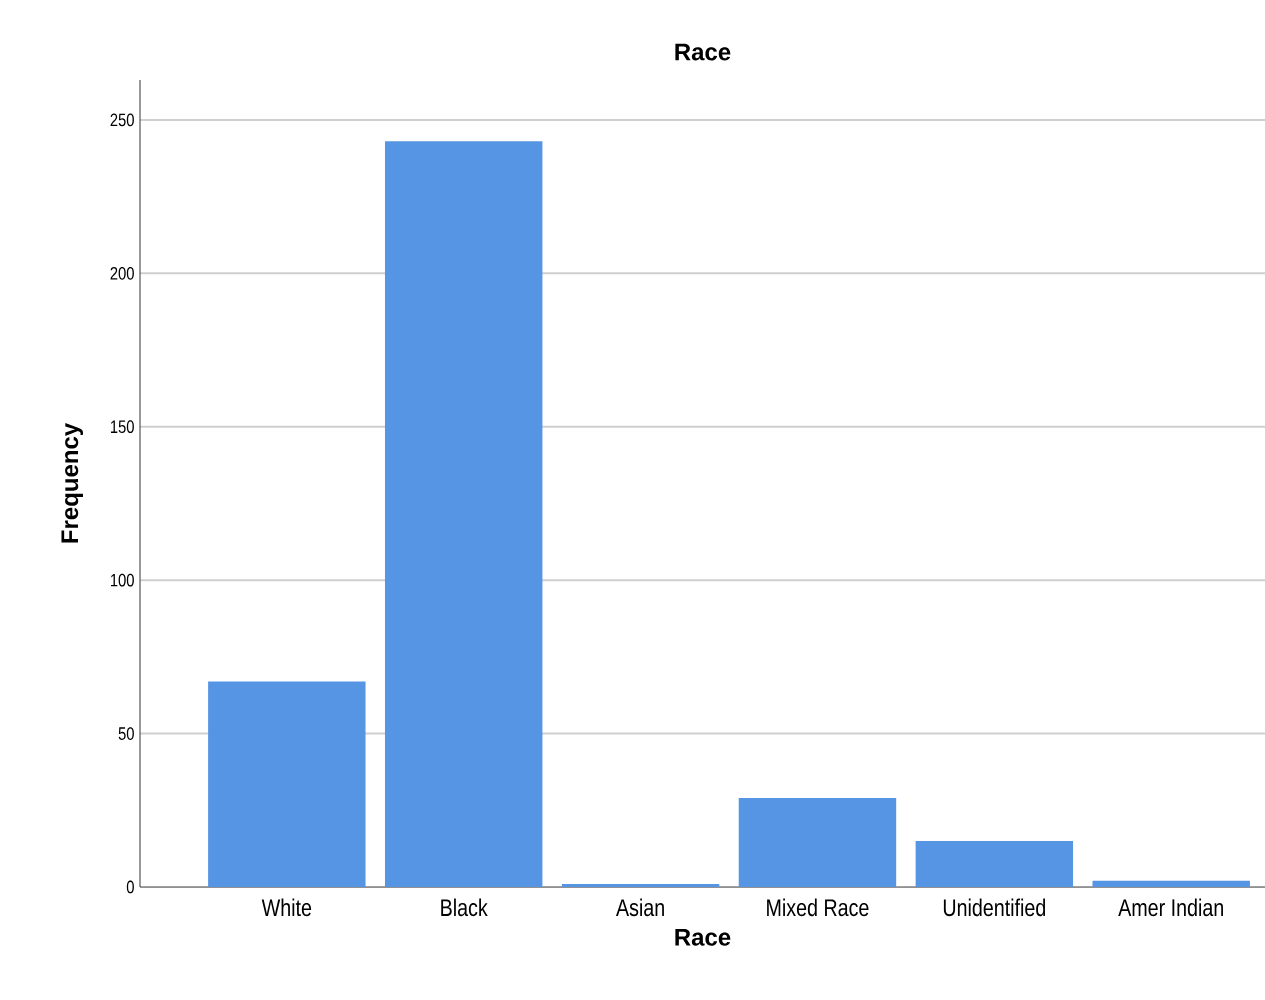 This screenshot has width=1265, height=1000. What do you see at coordinates (994, 907) in the screenshot?
I see `x-tick-label: Unidentified` at bounding box center [994, 907].